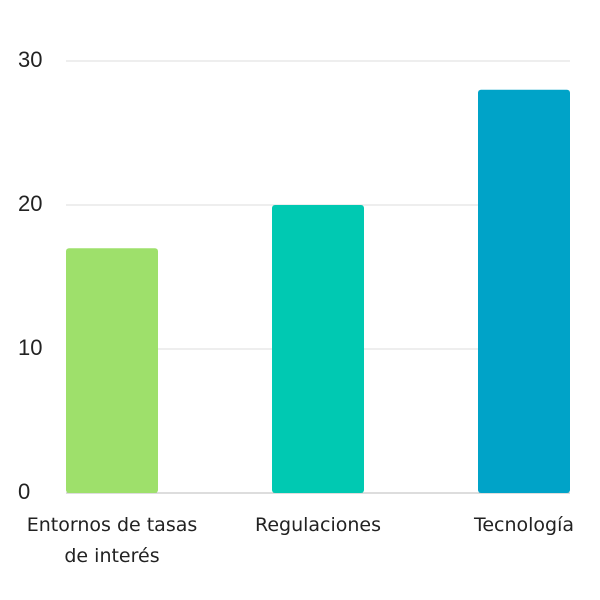 The image size is (600, 600). Describe the element at coordinates (524, 525) in the screenshot. I see `x-tick-label: Tecnología` at that location.